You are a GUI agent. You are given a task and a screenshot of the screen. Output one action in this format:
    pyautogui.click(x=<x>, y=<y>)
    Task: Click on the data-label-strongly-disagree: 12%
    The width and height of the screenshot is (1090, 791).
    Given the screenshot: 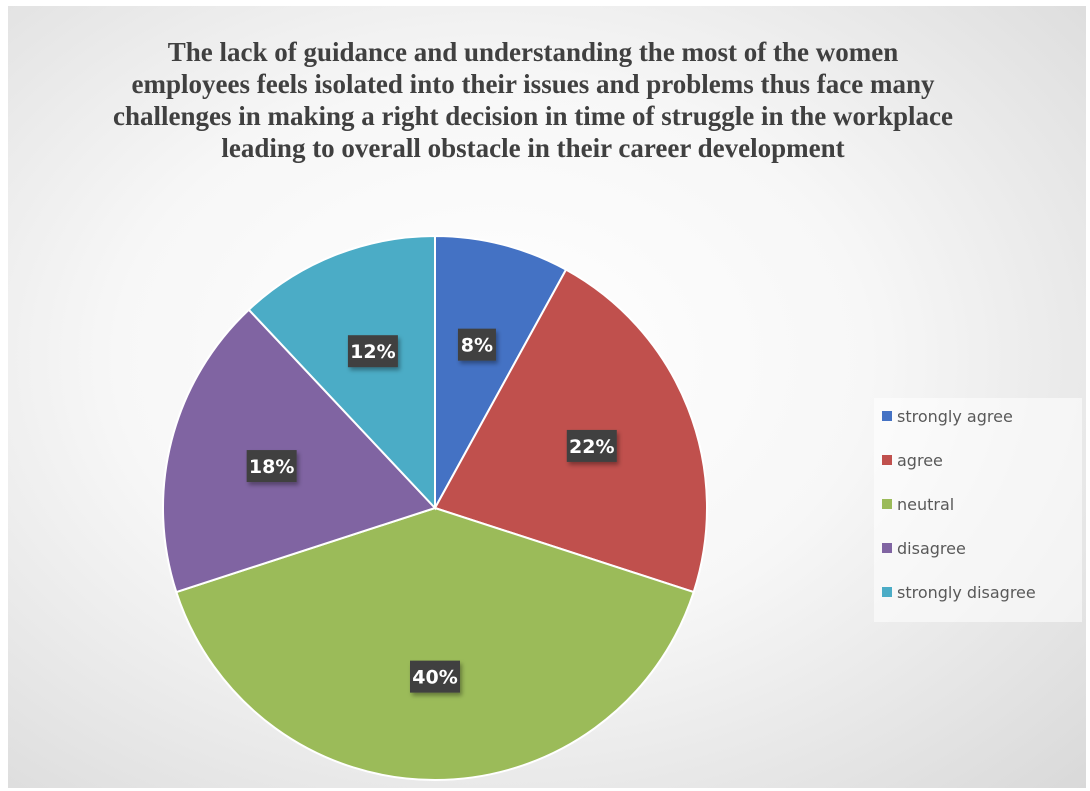 What is the action you would take?
    pyautogui.click(x=372, y=351)
    